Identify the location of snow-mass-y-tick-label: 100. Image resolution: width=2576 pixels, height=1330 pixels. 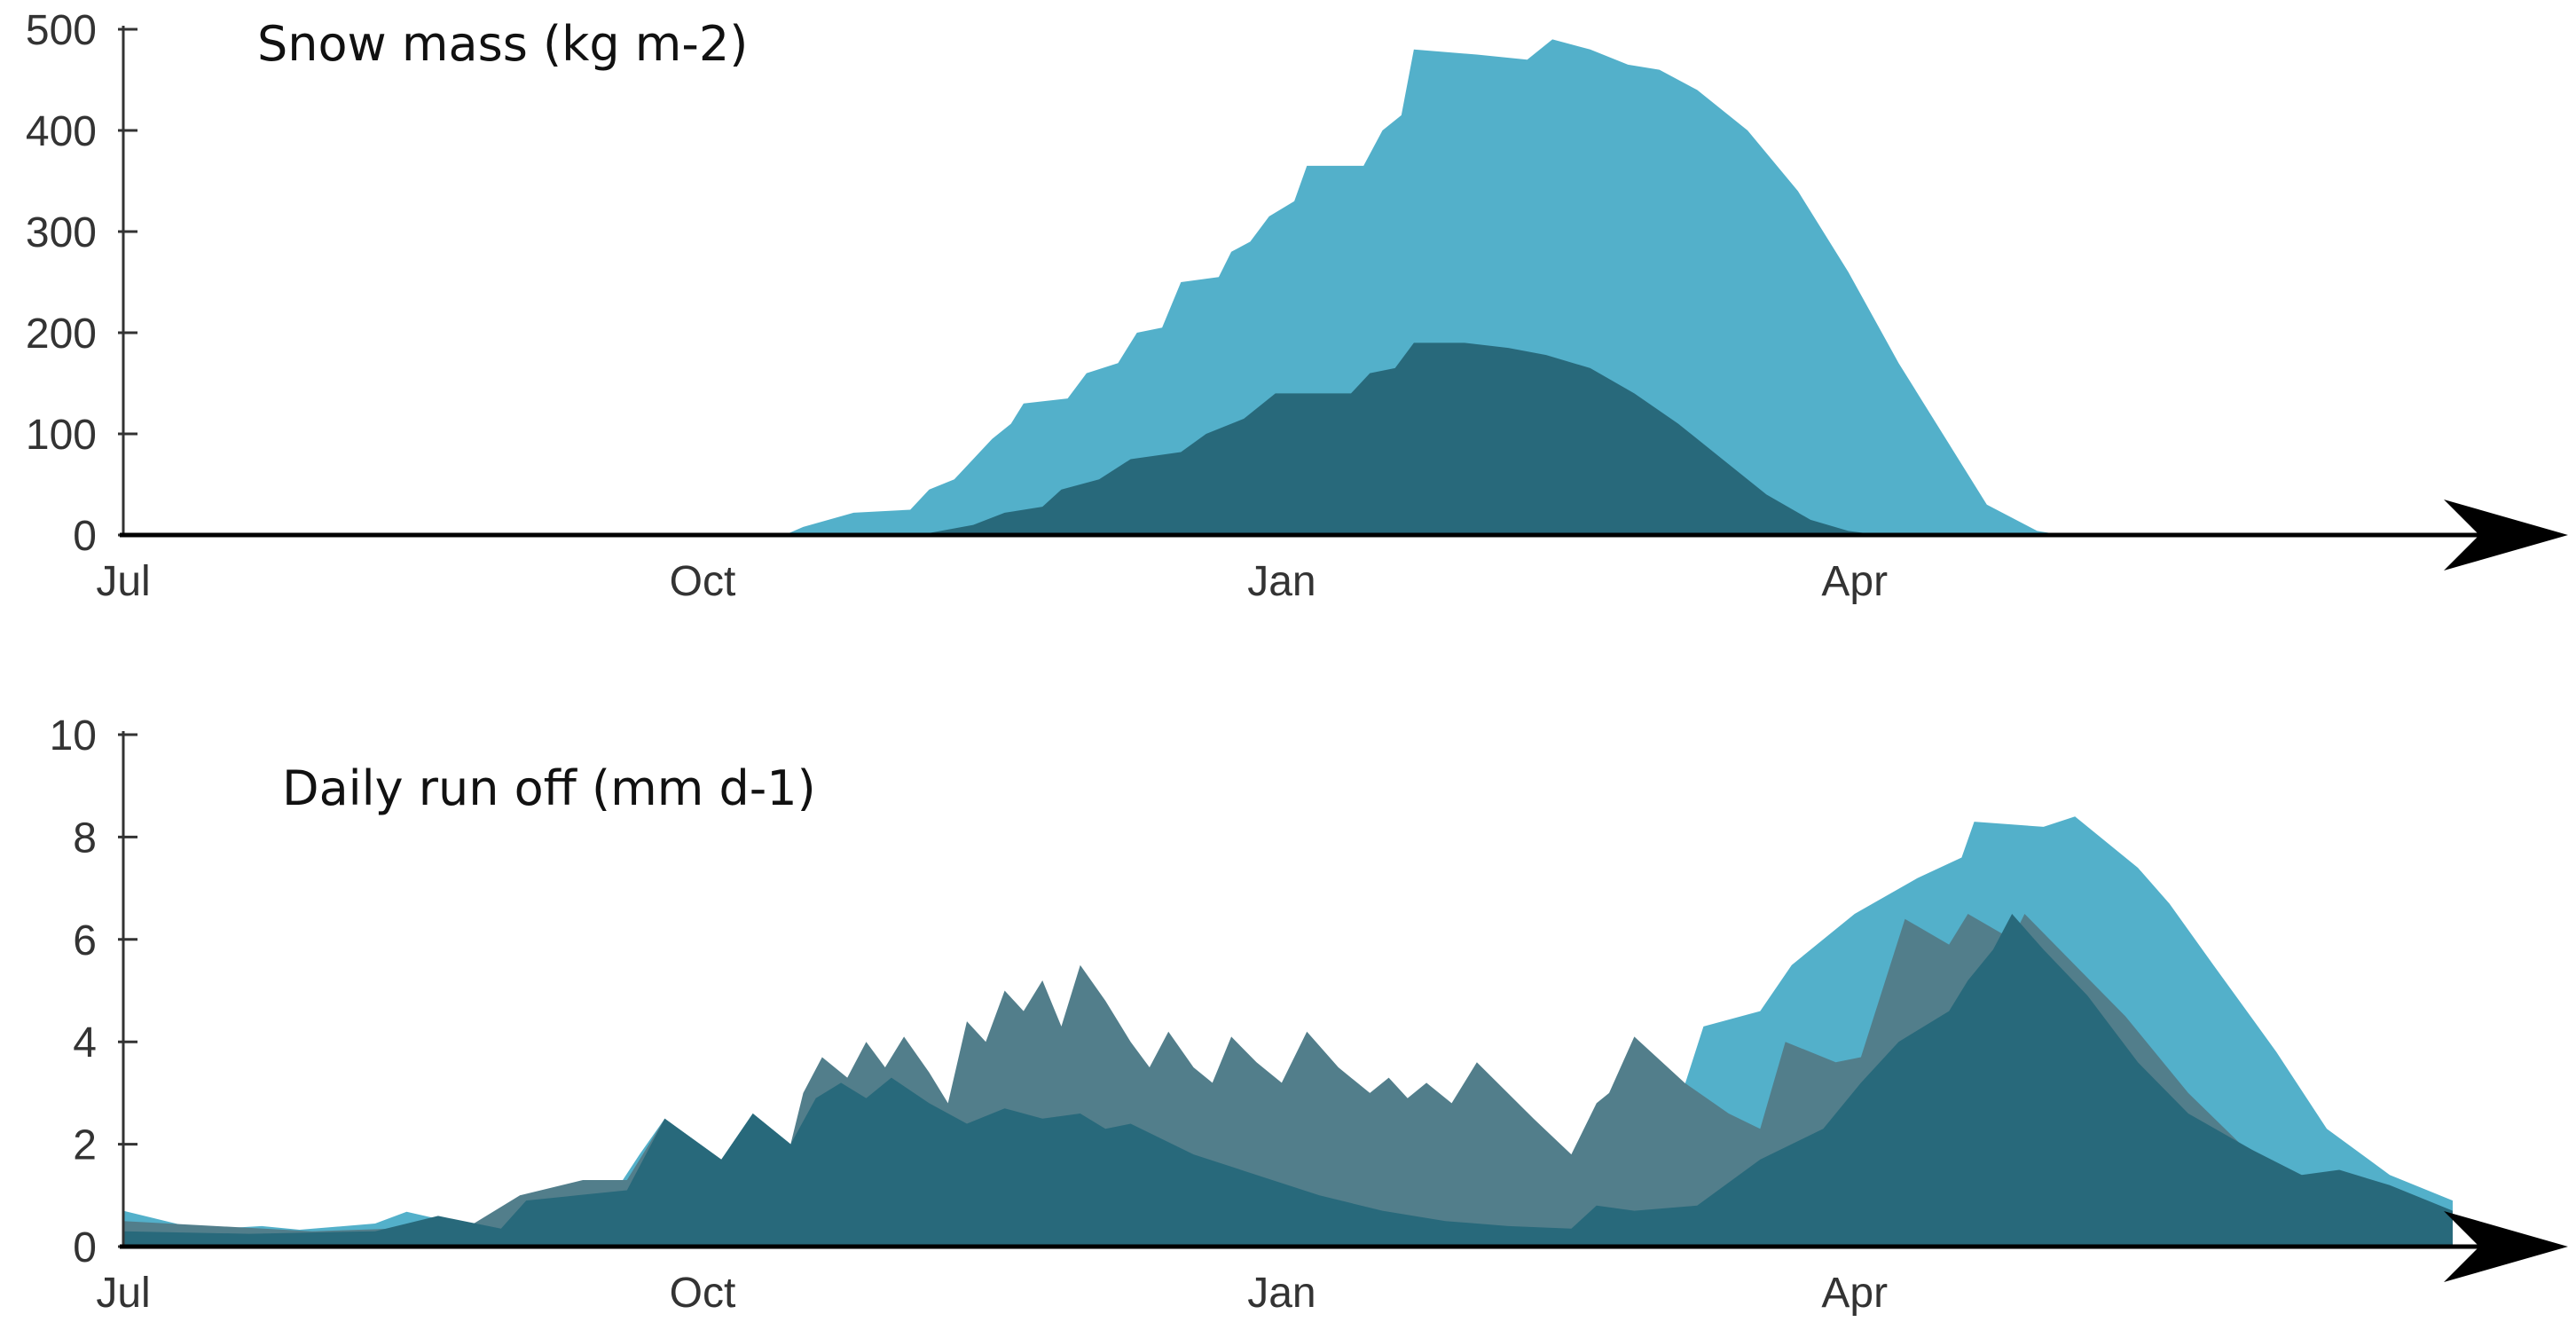
(61, 435).